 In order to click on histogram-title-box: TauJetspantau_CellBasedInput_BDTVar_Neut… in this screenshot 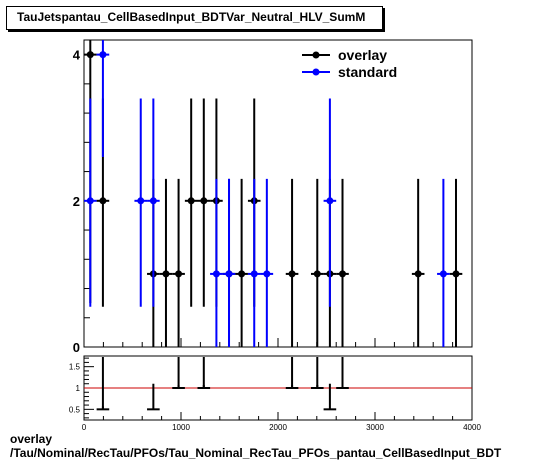, I will do `click(194, 18)`.